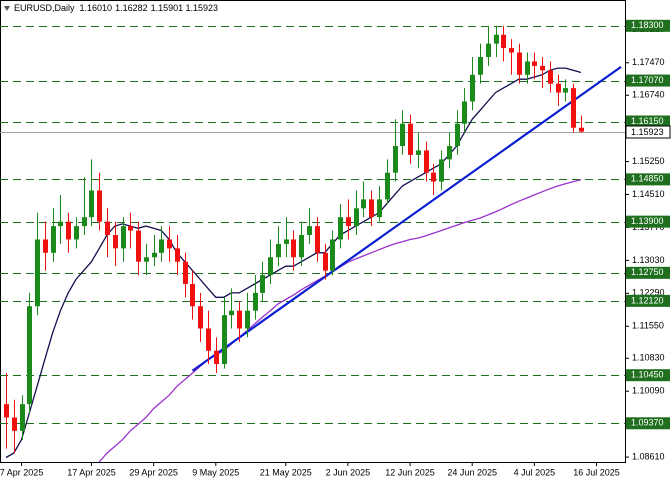 This screenshot has height=482, width=672. I want to click on level-label: 1.10450, so click(647, 375).